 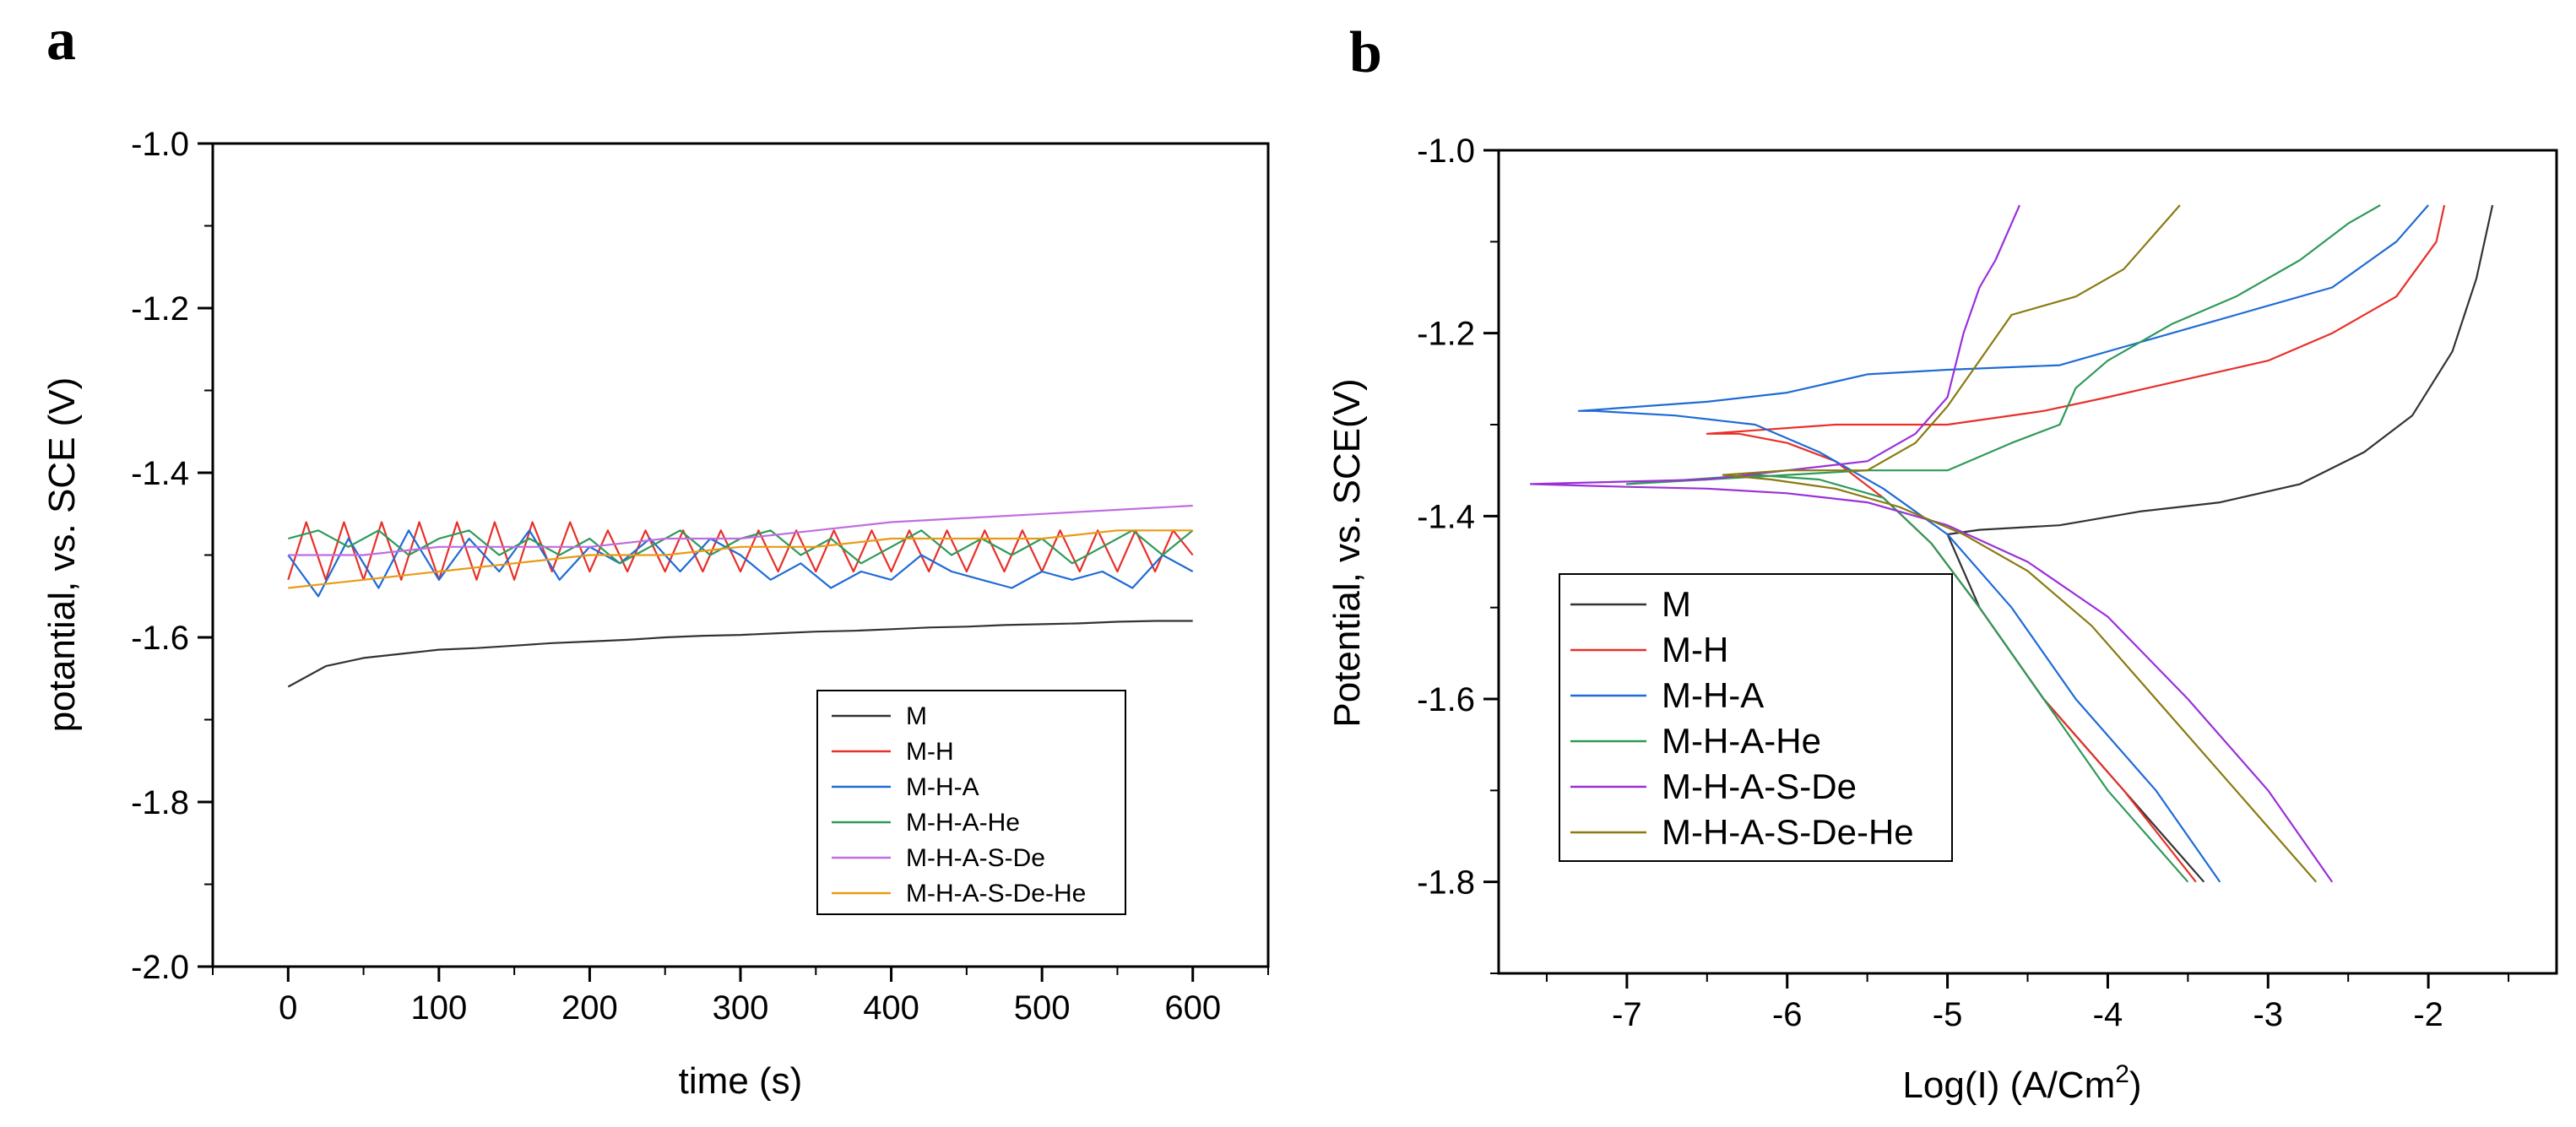 What do you see at coordinates (439, 1008) in the screenshot?
I see `x-tick-label: 100` at bounding box center [439, 1008].